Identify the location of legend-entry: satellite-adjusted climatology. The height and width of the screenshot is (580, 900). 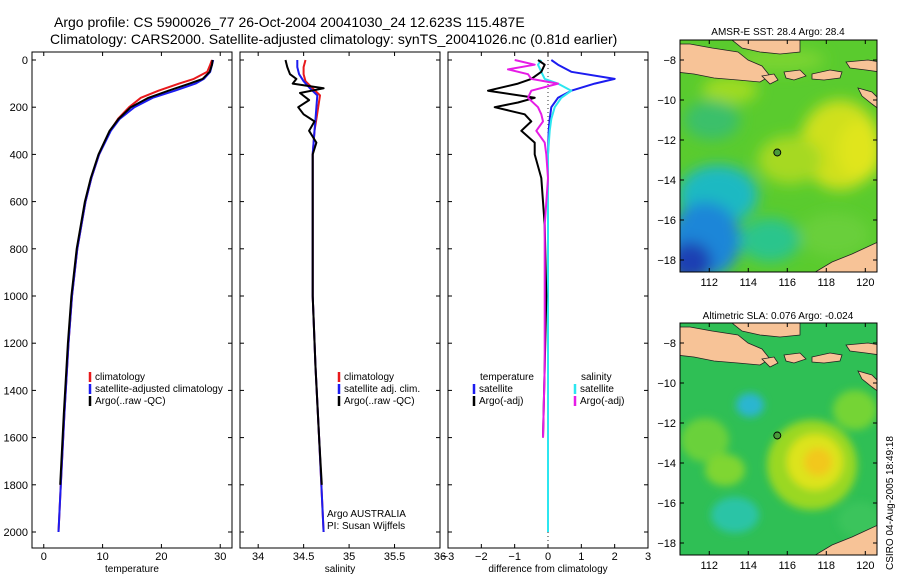
(159, 389).